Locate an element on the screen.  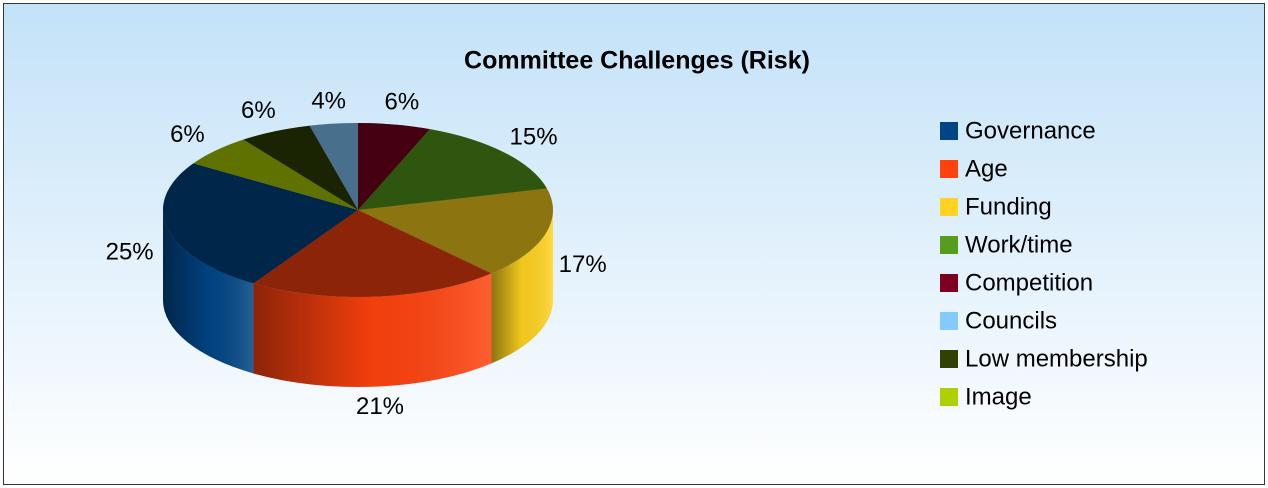
data-label: 17% is located at coordinates (583, 264).